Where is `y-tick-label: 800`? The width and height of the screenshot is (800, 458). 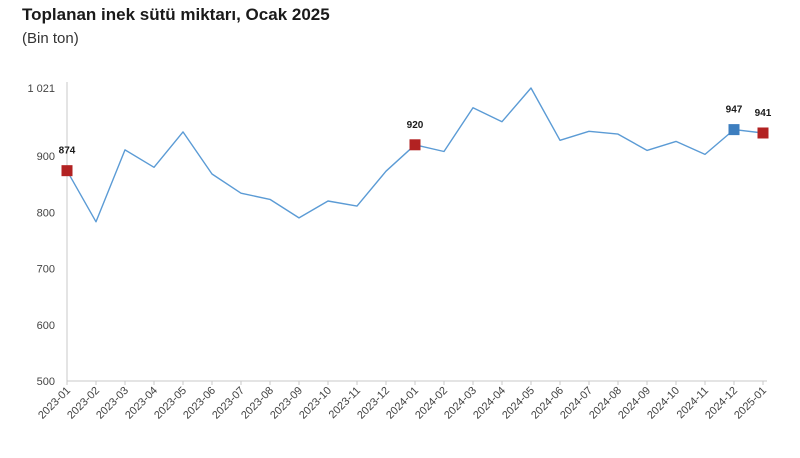
y-tick-label: 800 is located at coordinates (46, 213).